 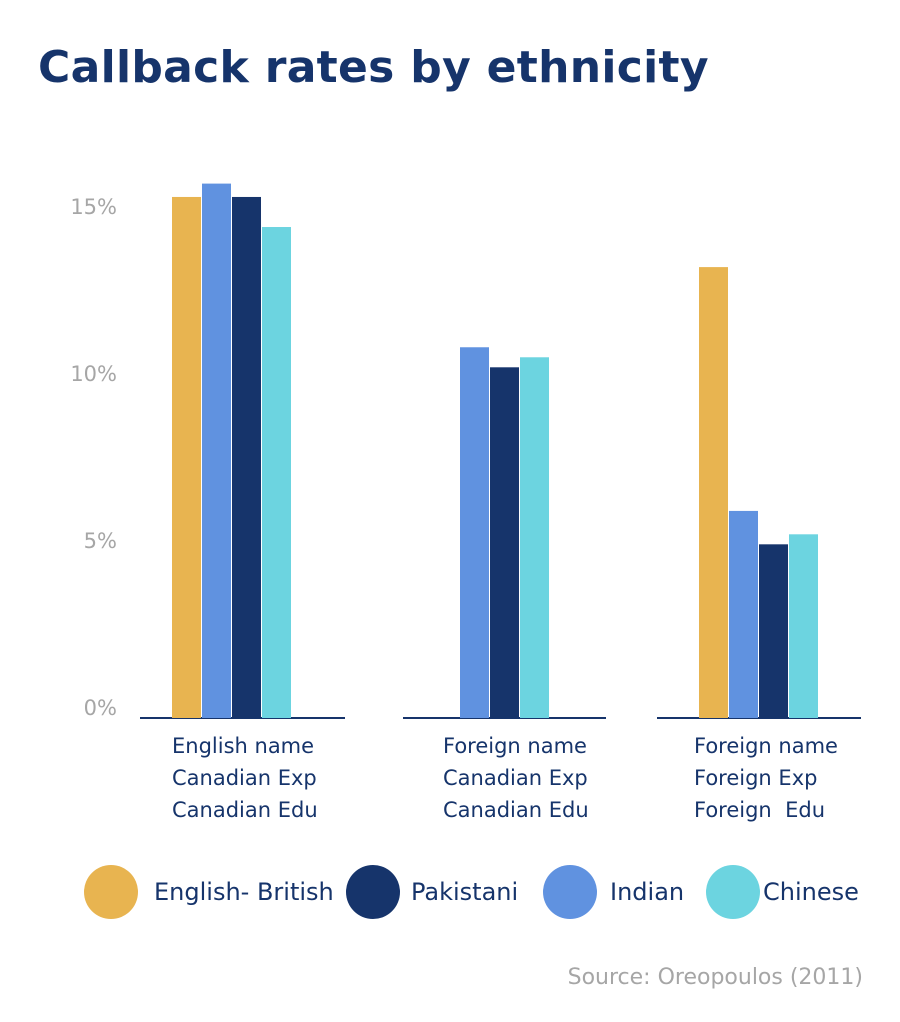 I want to click on y-tick-label: 15%, so click(x=93, y=207).